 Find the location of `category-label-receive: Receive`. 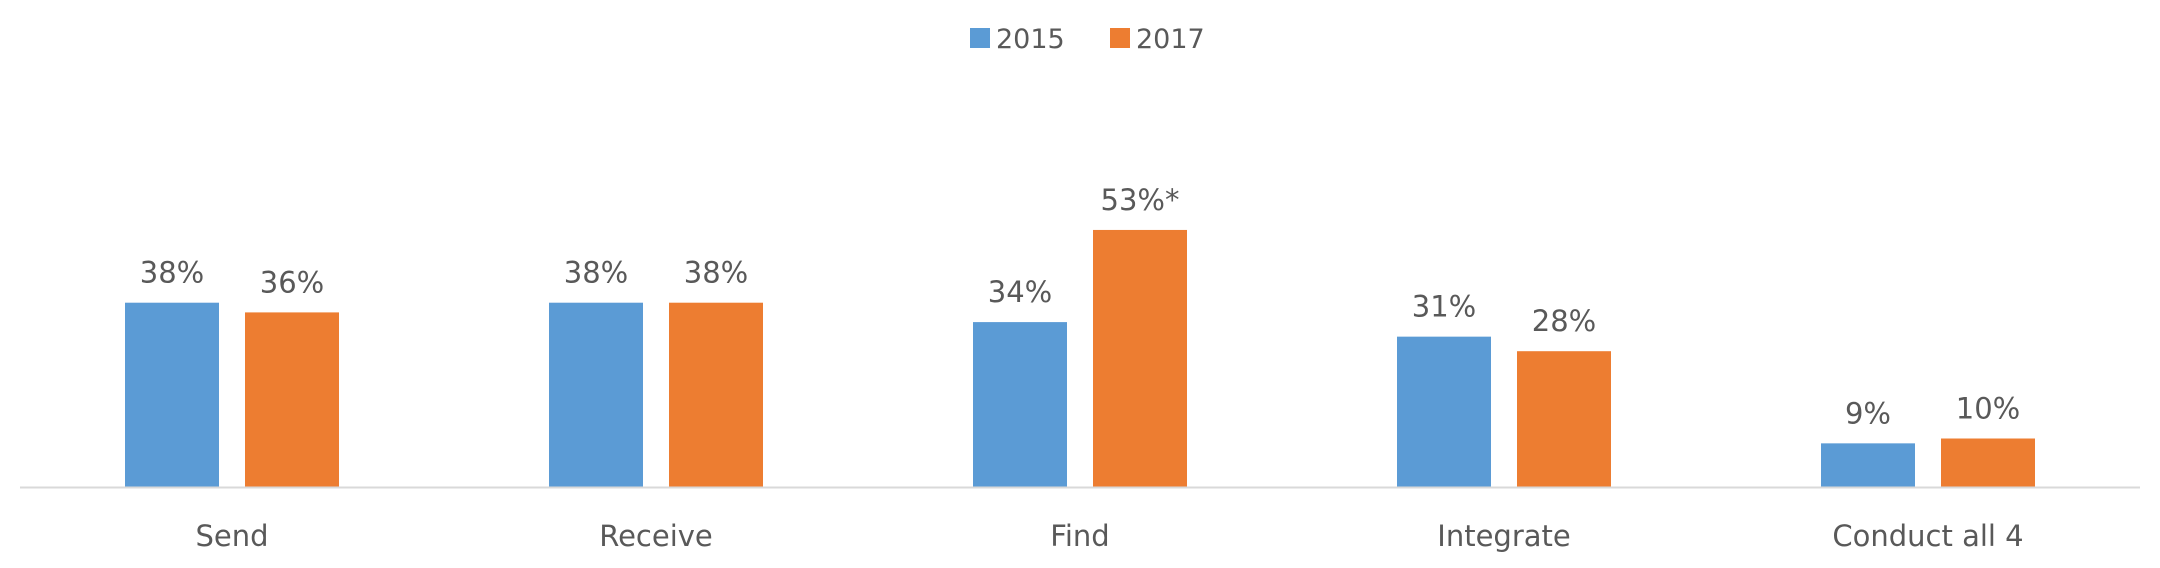

category-label-receive: Receive is located at coordinates (656, 536).